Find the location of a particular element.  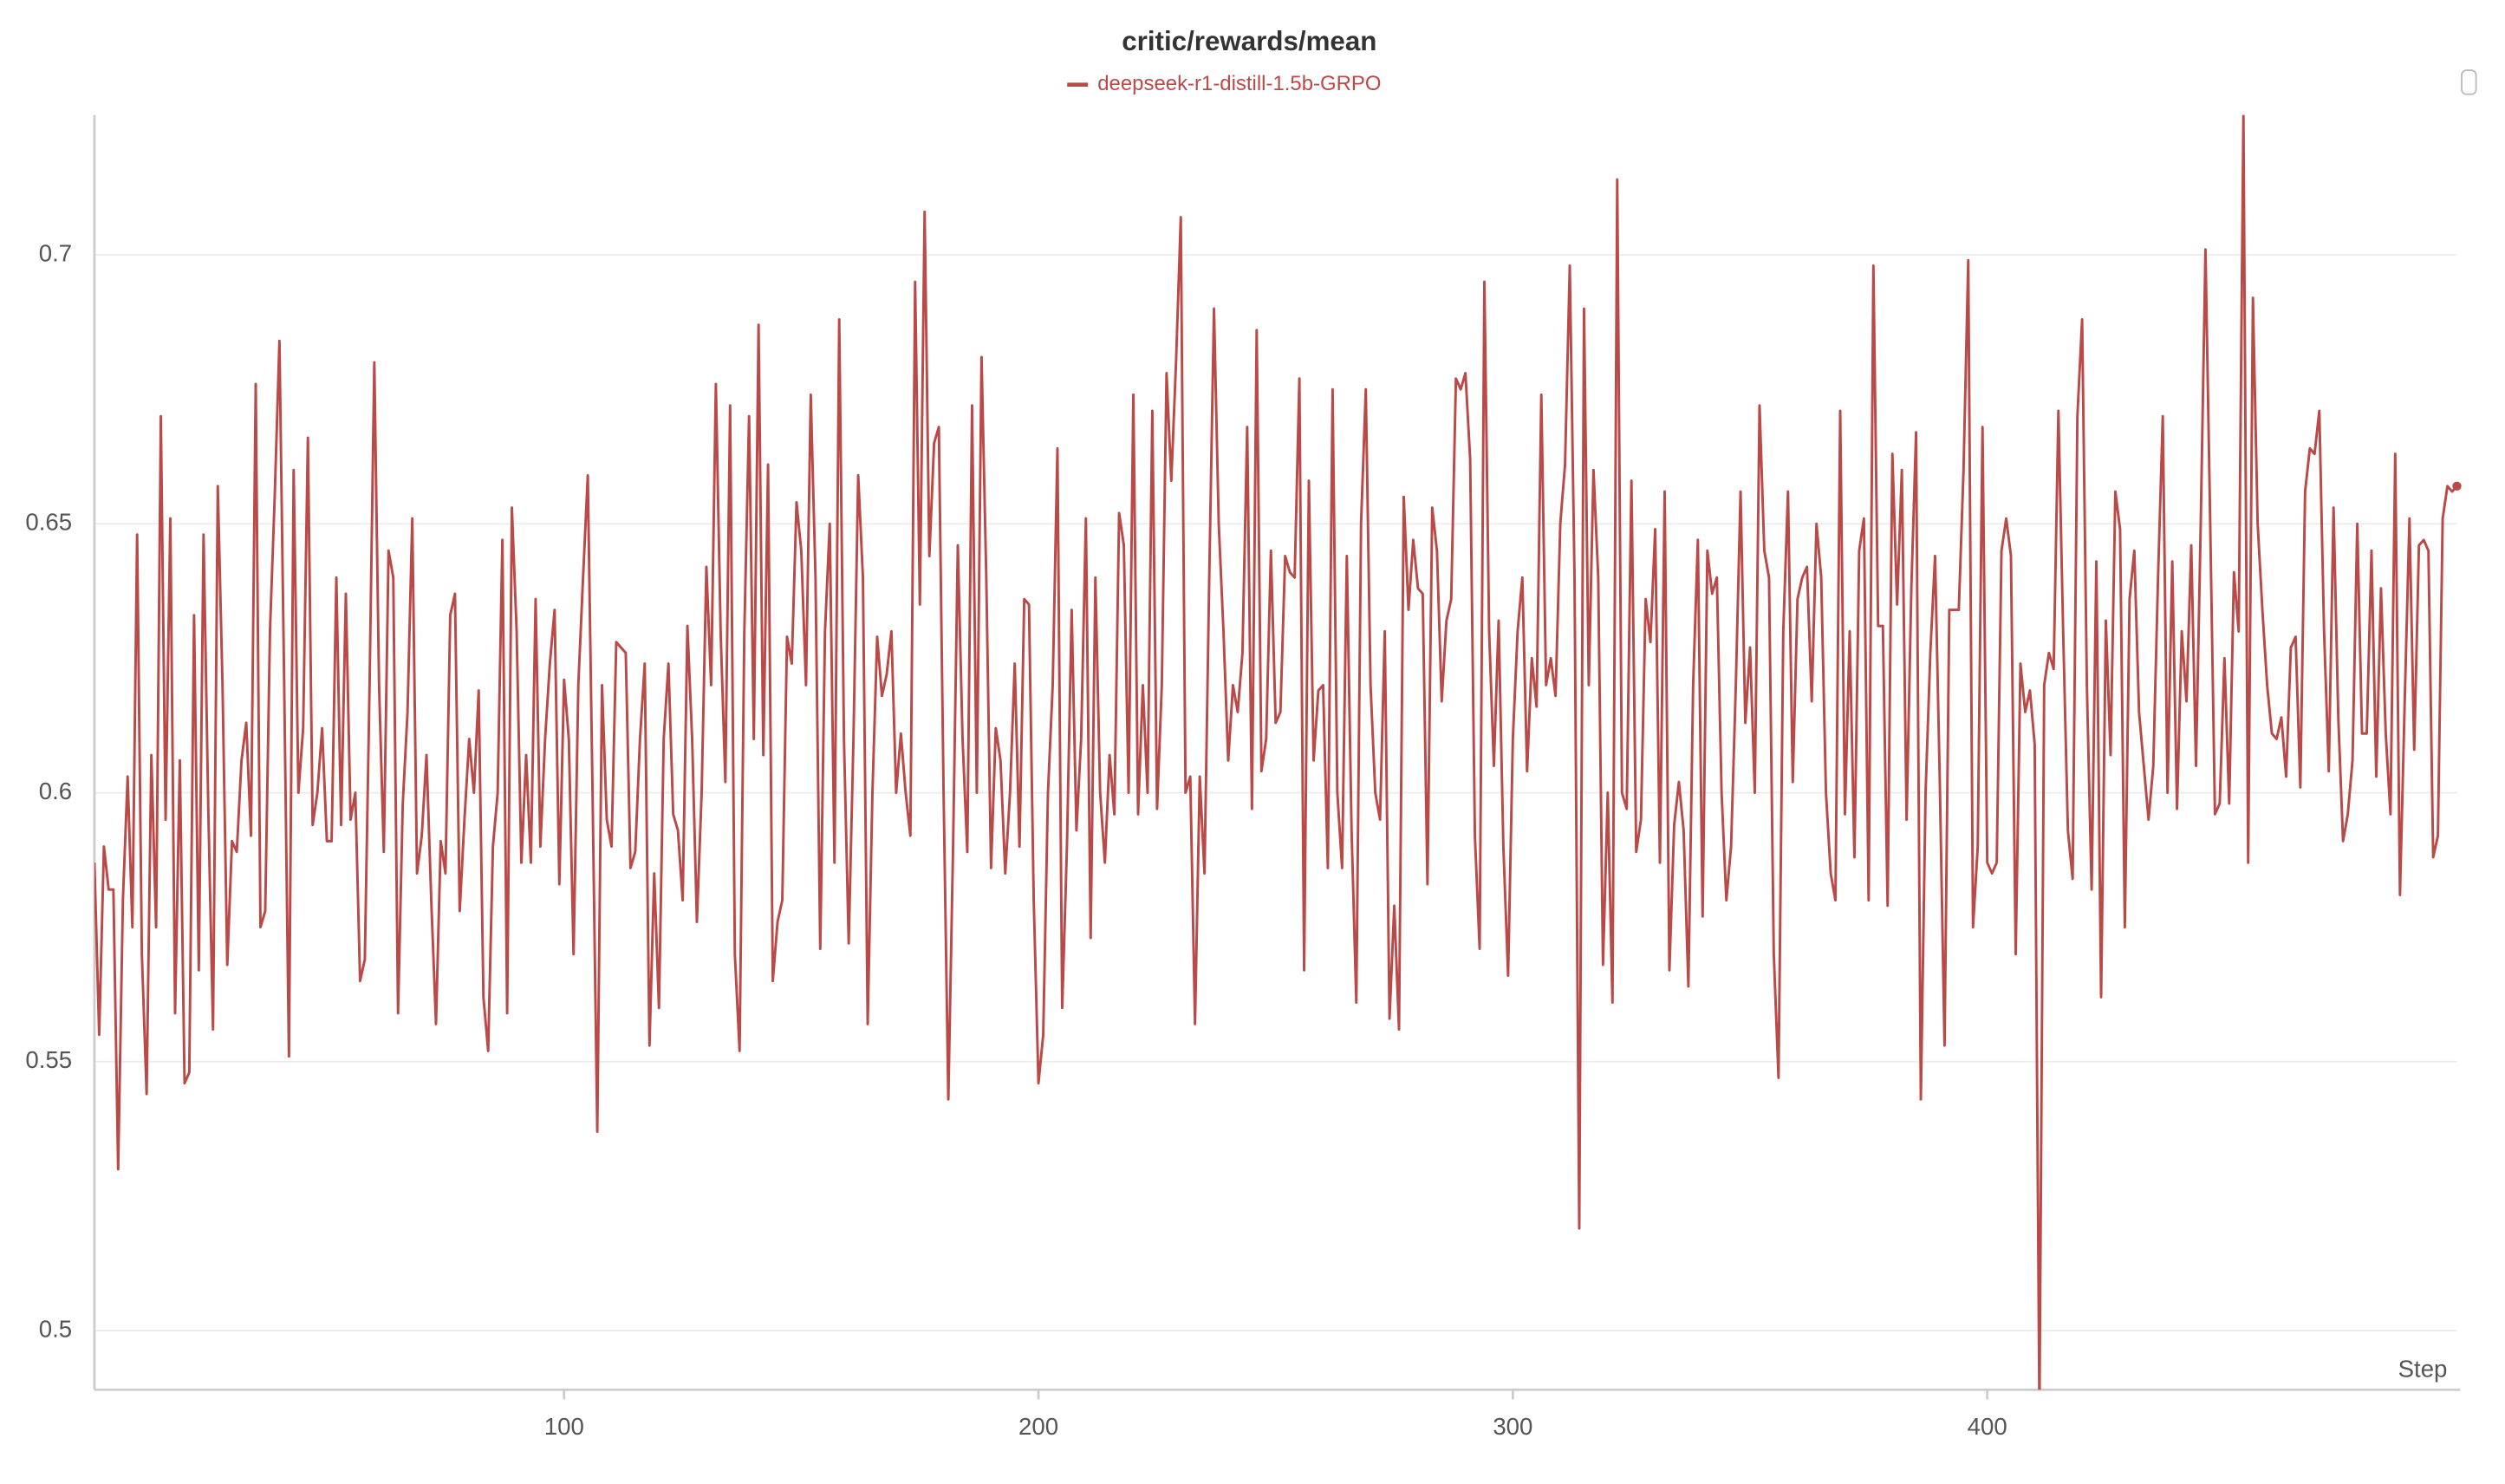

x-tick-label: 100 is located at coordinates (564, 1426).